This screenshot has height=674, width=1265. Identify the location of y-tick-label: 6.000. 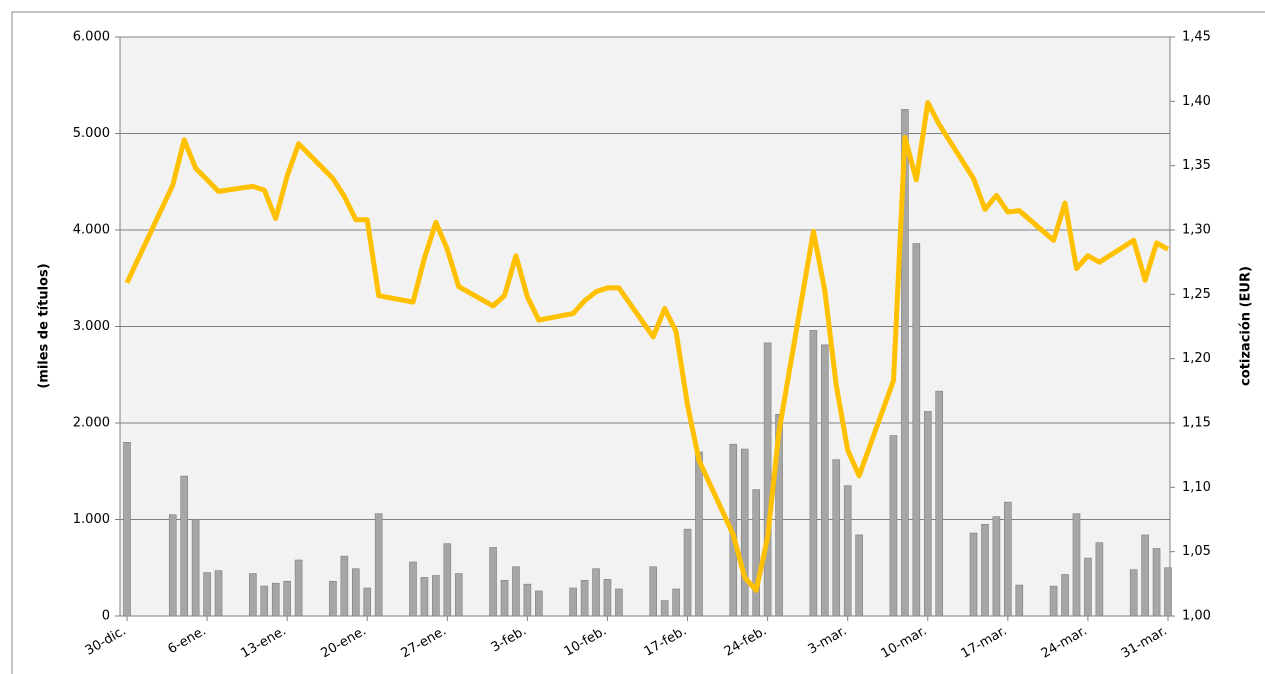
(91, 37).